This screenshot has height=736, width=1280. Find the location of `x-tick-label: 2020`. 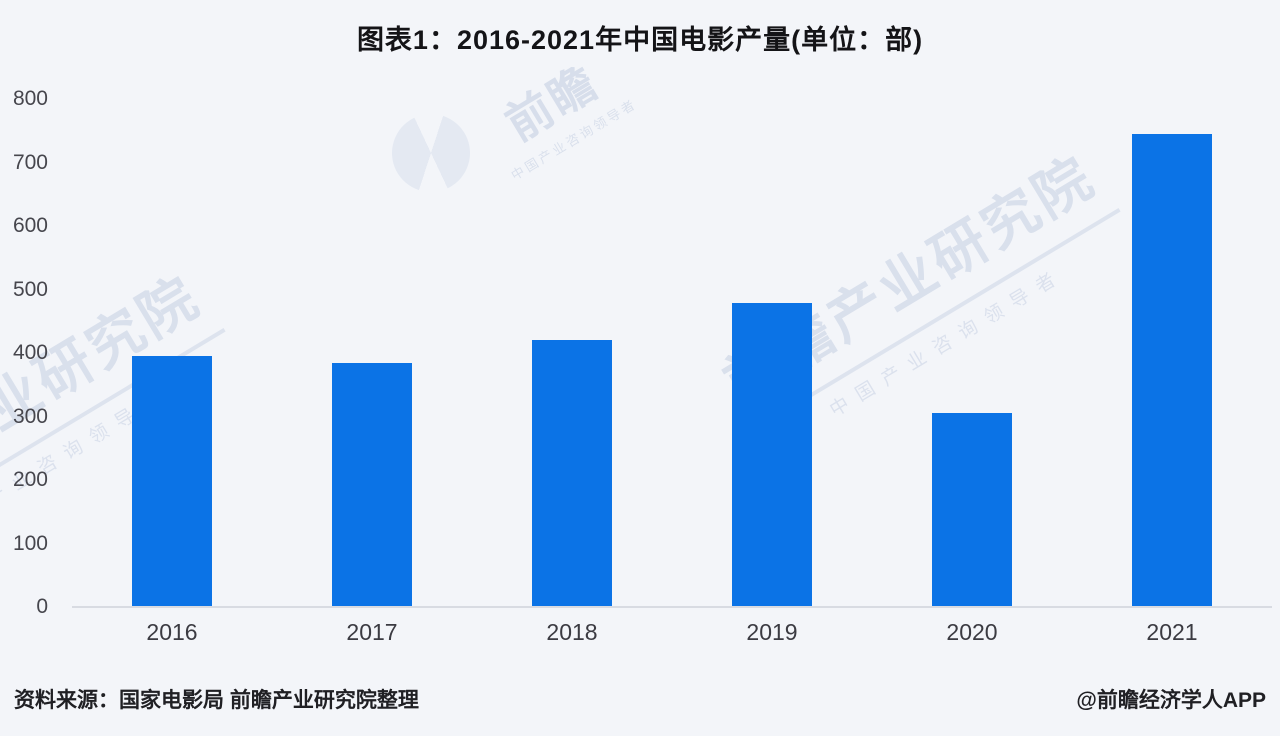

x-tick-label: 2020 is located at coordinates (972, 632).